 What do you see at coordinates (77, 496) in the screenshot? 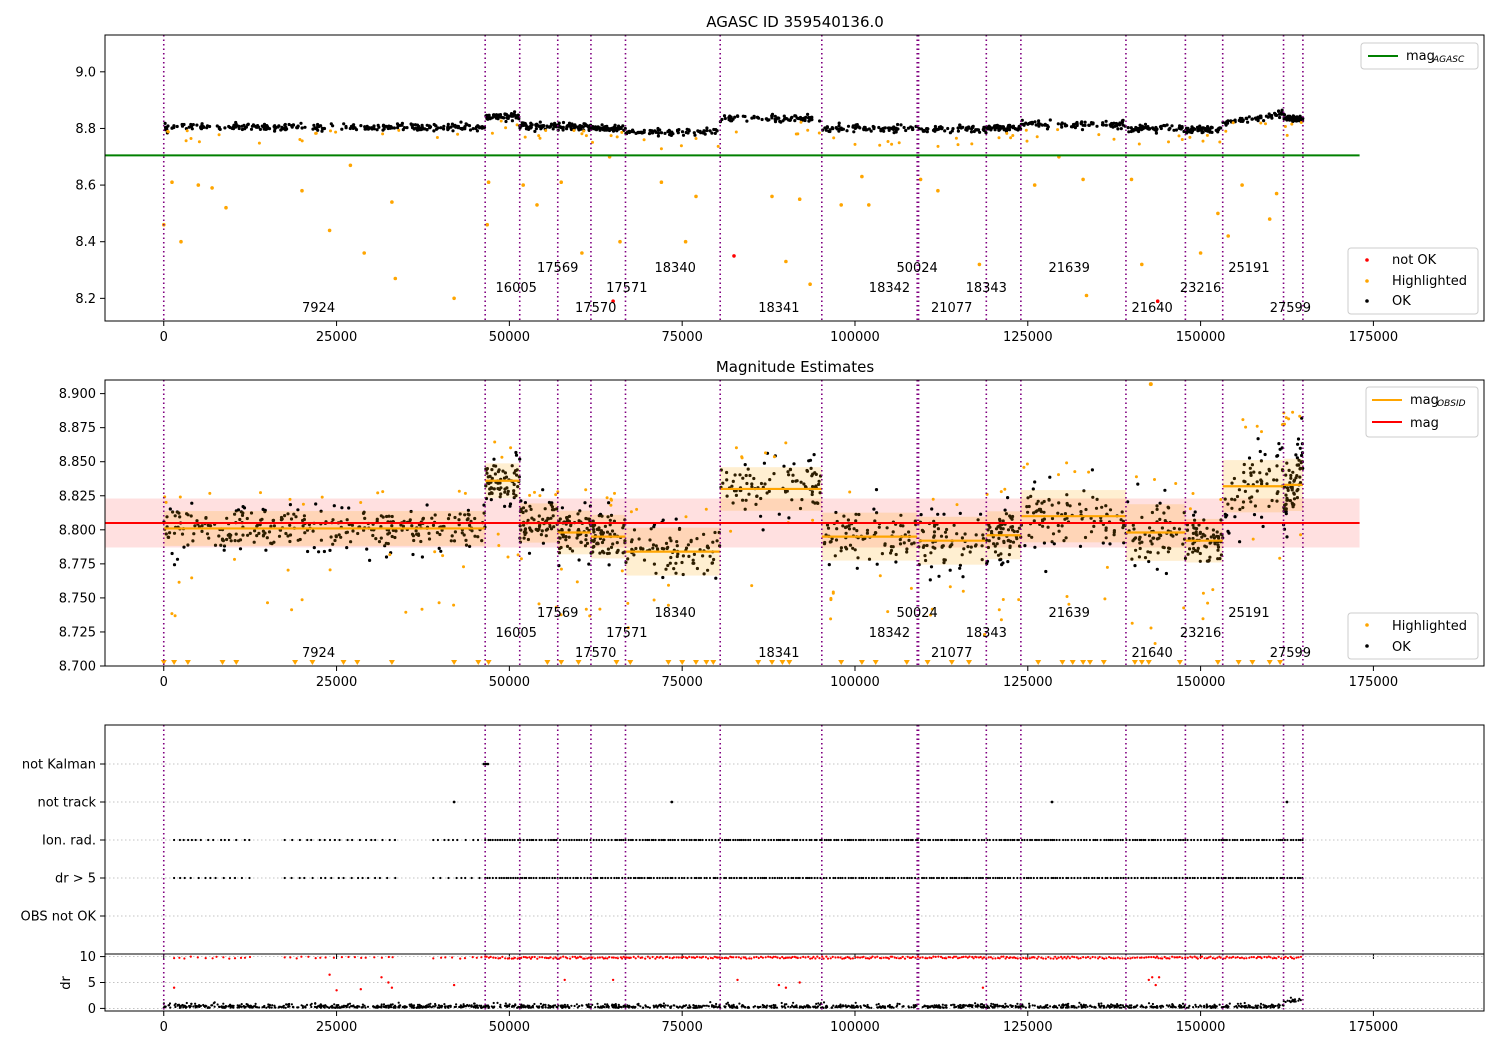
I see `y-tick-label: 8.825` at bounding box center [77, 496].